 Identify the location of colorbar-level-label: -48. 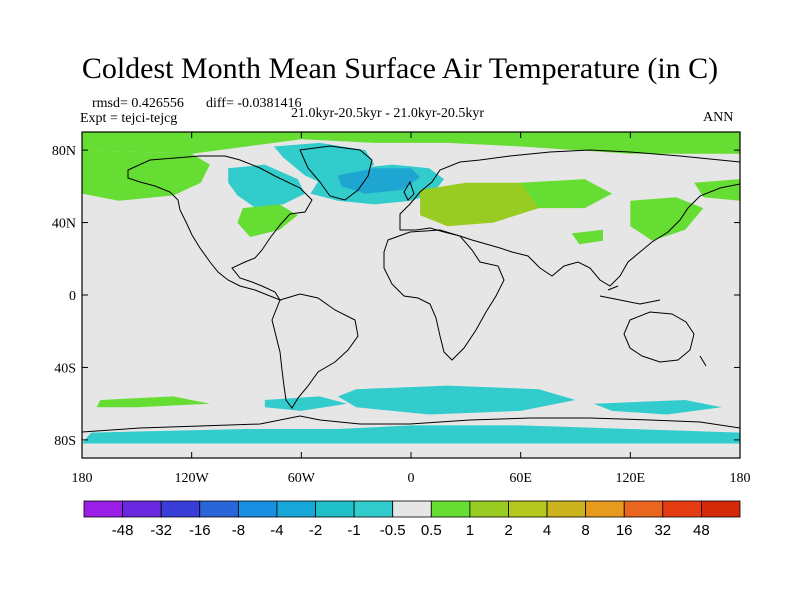
(123, 530).